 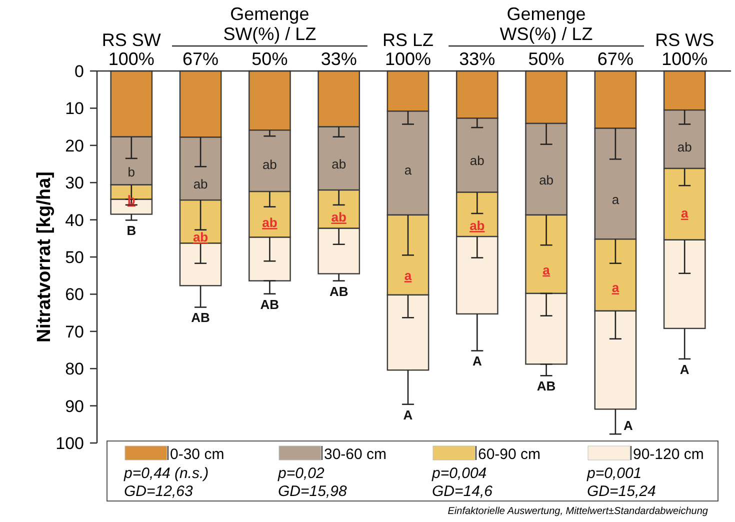 I want to click on text: Gemenge WS(%) / LZ, so click(x=546, y=24).